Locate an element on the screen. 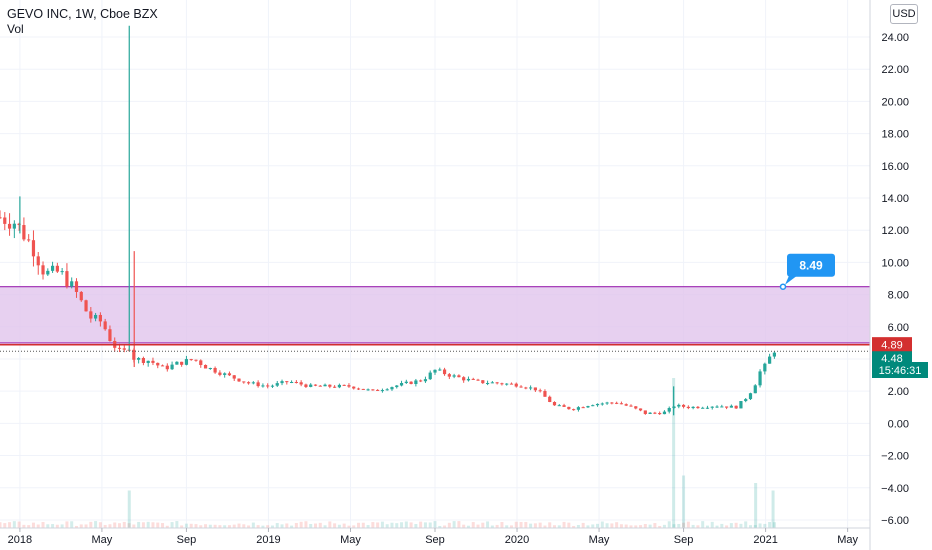 This screenshot has height=550, width=932. volume-indicator-label: Vol is located at coordinates (15, 29).